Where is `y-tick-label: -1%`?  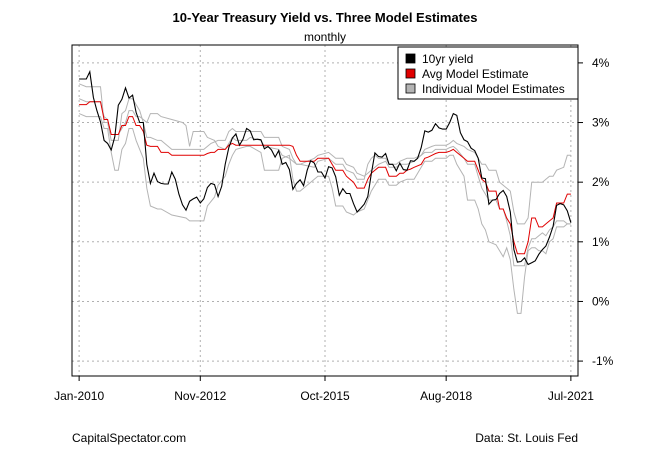 y-tick-label: -1% is located at coordinates (603, 361).